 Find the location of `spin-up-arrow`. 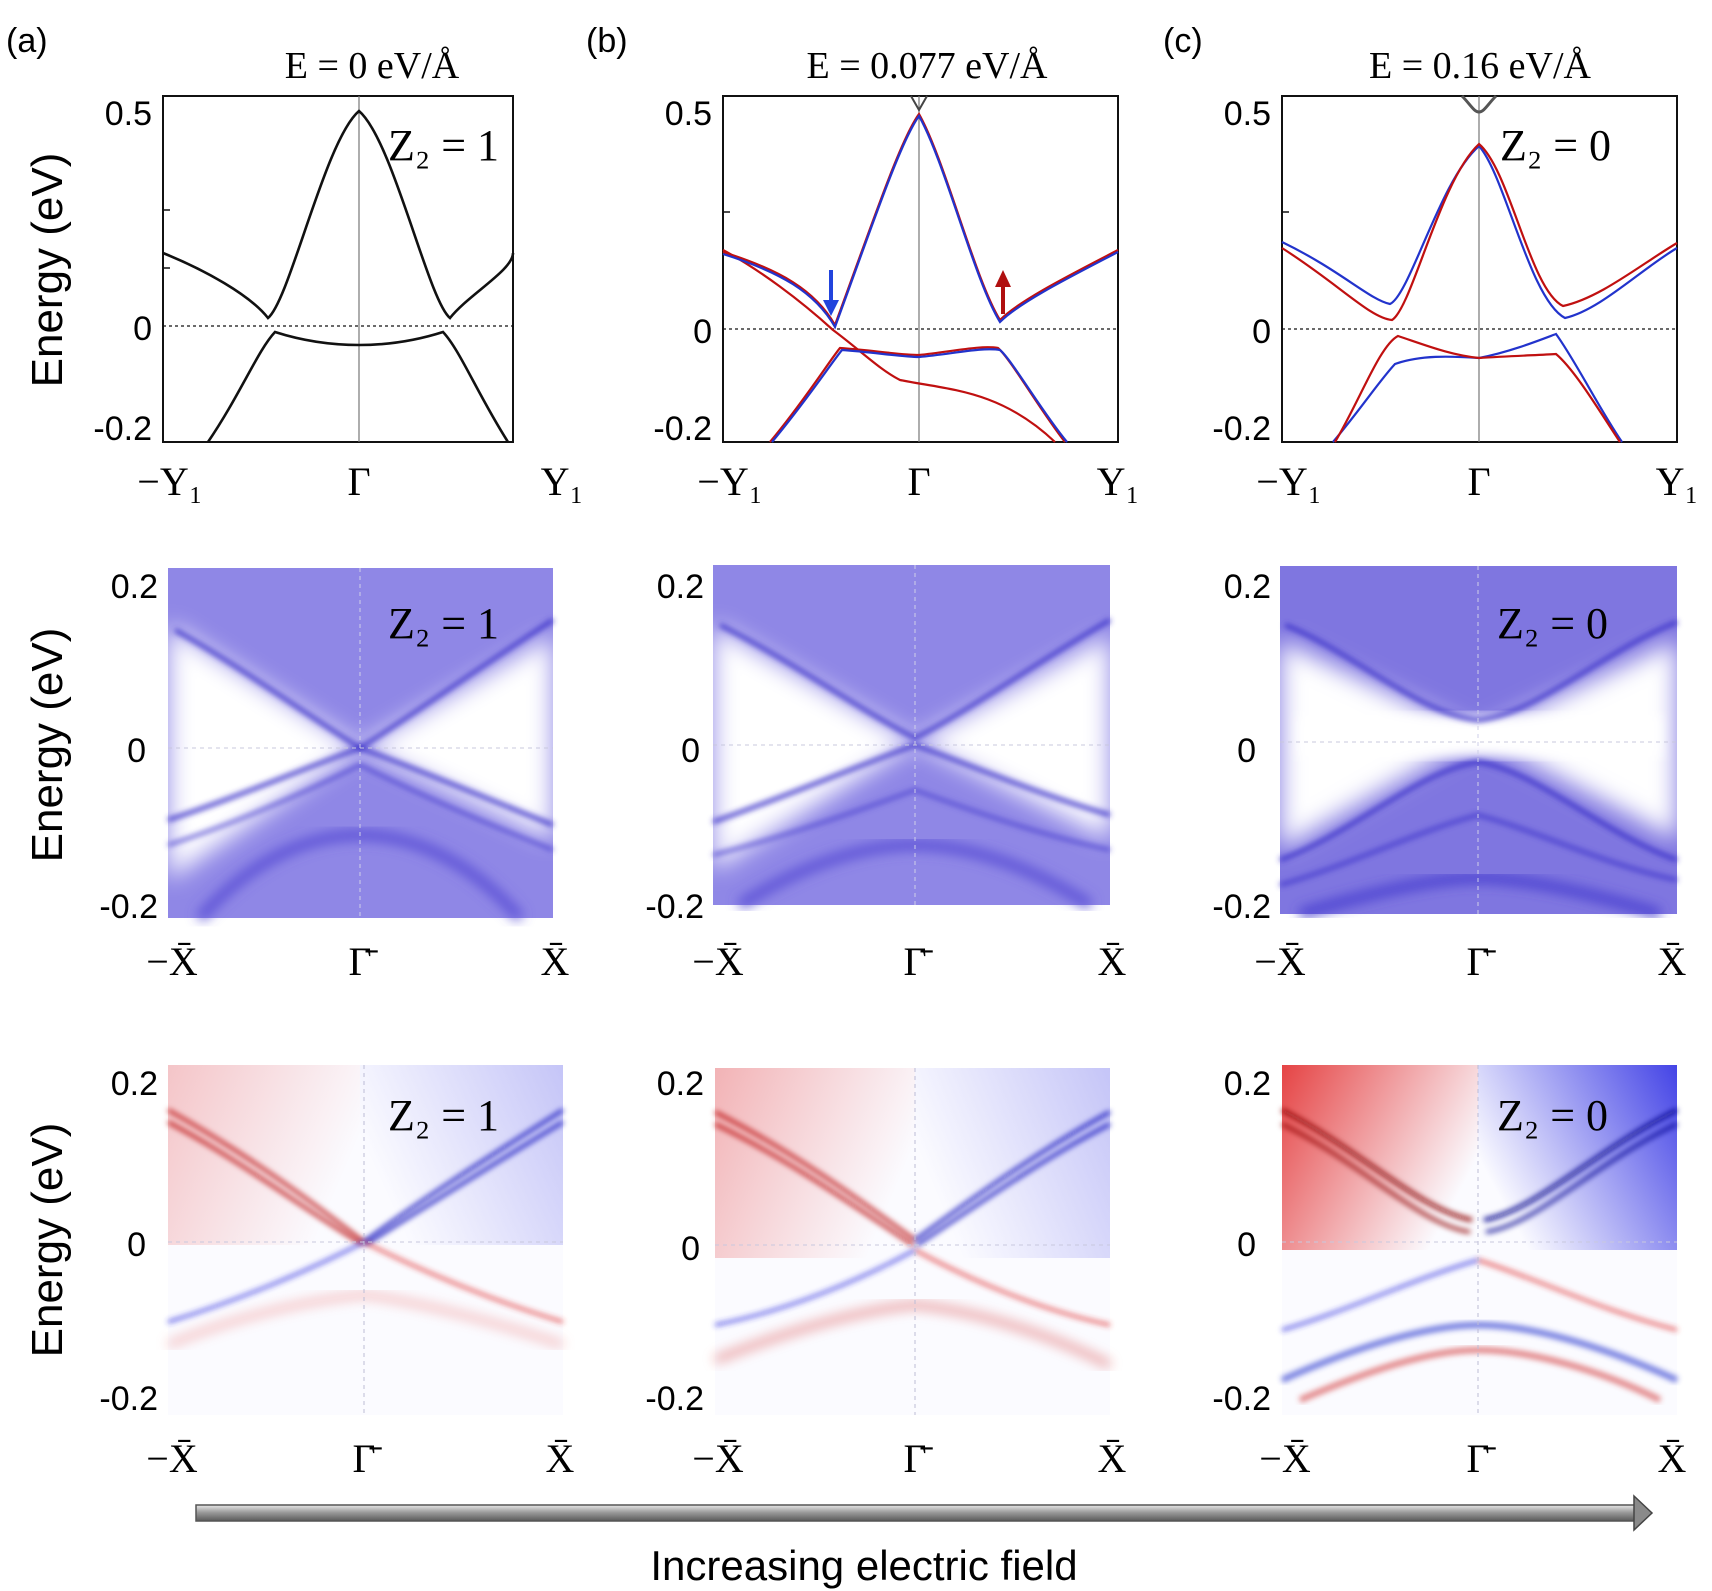

spin-up-arrow is located at coordinates (1003, 278).